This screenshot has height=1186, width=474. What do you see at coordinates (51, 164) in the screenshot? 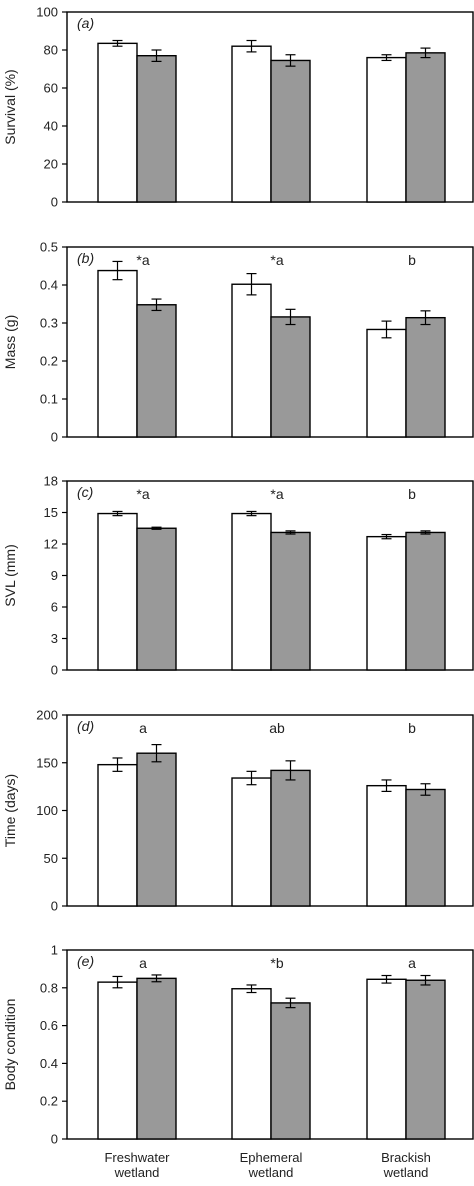
I see `y-tick-label: 20` at bounding box center [51, 164].